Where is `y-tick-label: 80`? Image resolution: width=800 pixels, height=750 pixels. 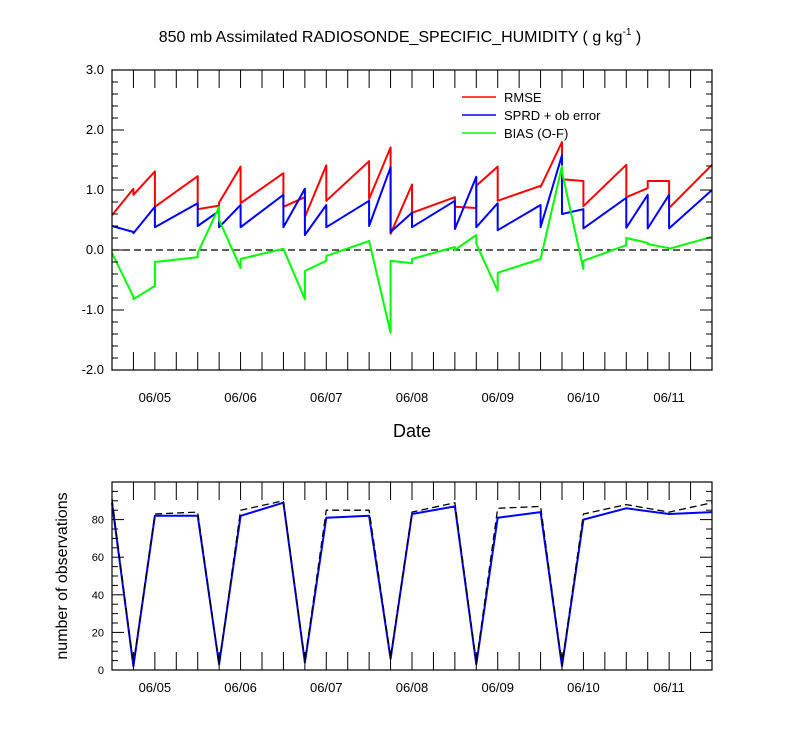 y-tick-label: 80 is located at coordinates (98, 521).